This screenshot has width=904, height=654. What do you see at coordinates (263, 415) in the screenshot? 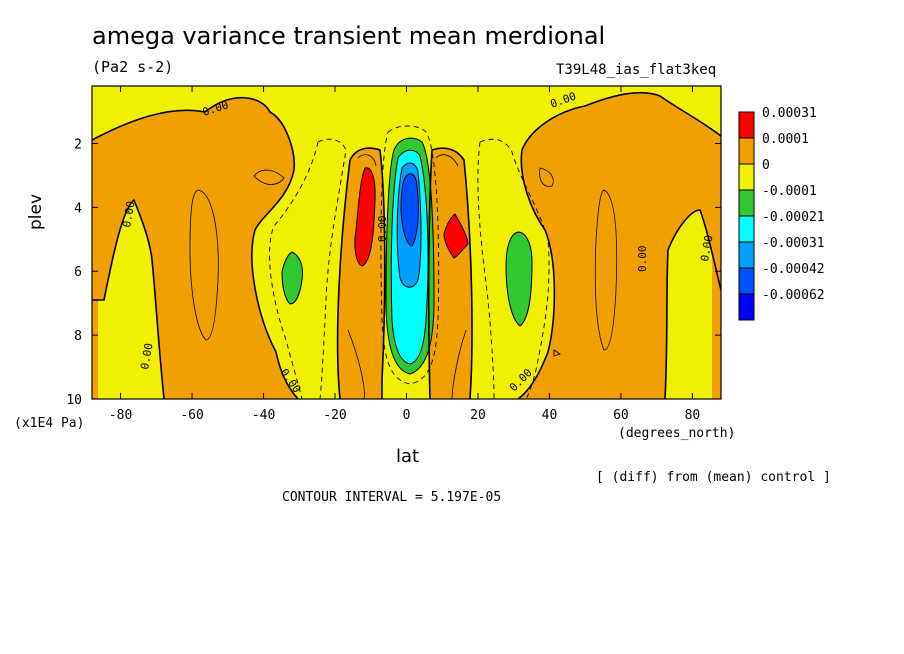
I see `x-tick-label: -40` at bounding box center [263, 415].